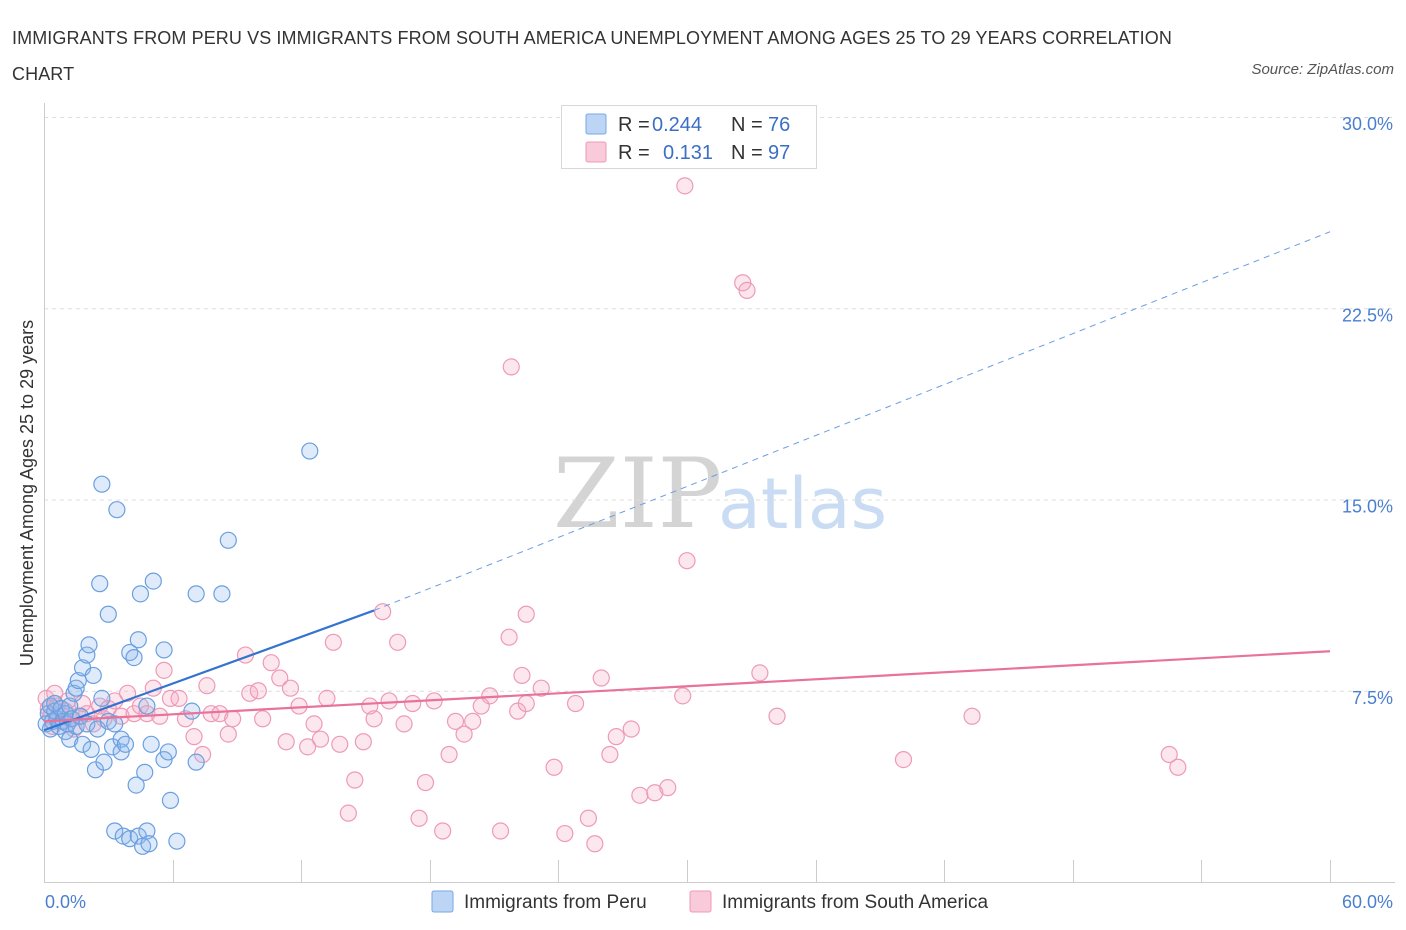 The width and height of the screenshot is (1406, 930). Describe the element at coordinates (779, 125) in the screenshot. I see `legend-n-value-peru: 76` at that location.